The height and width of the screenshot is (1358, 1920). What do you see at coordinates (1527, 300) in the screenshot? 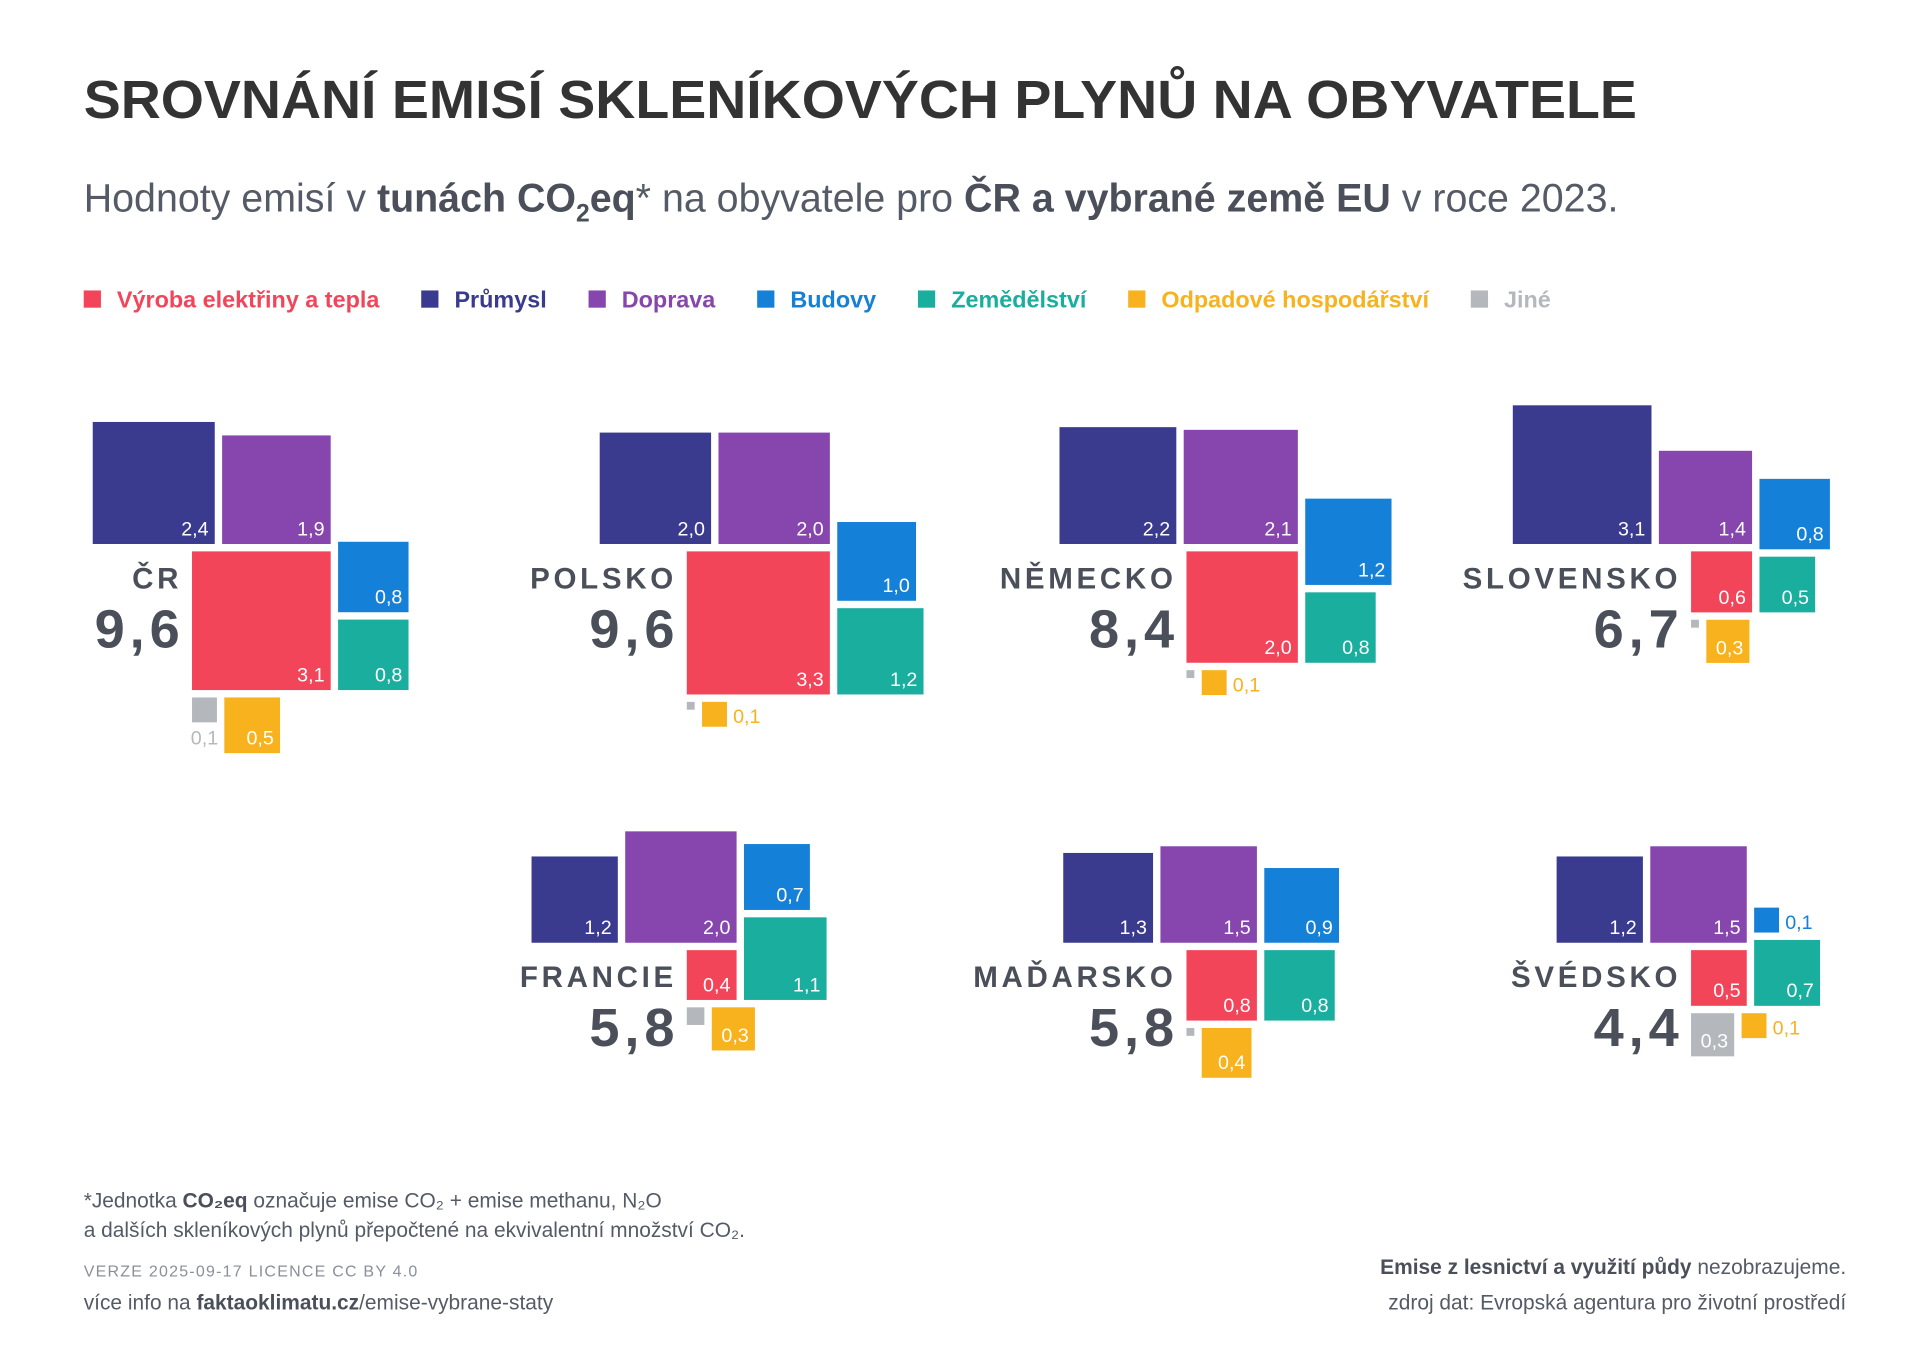
I see `legend-label: Jiné` at bounding box center [1527, 300].